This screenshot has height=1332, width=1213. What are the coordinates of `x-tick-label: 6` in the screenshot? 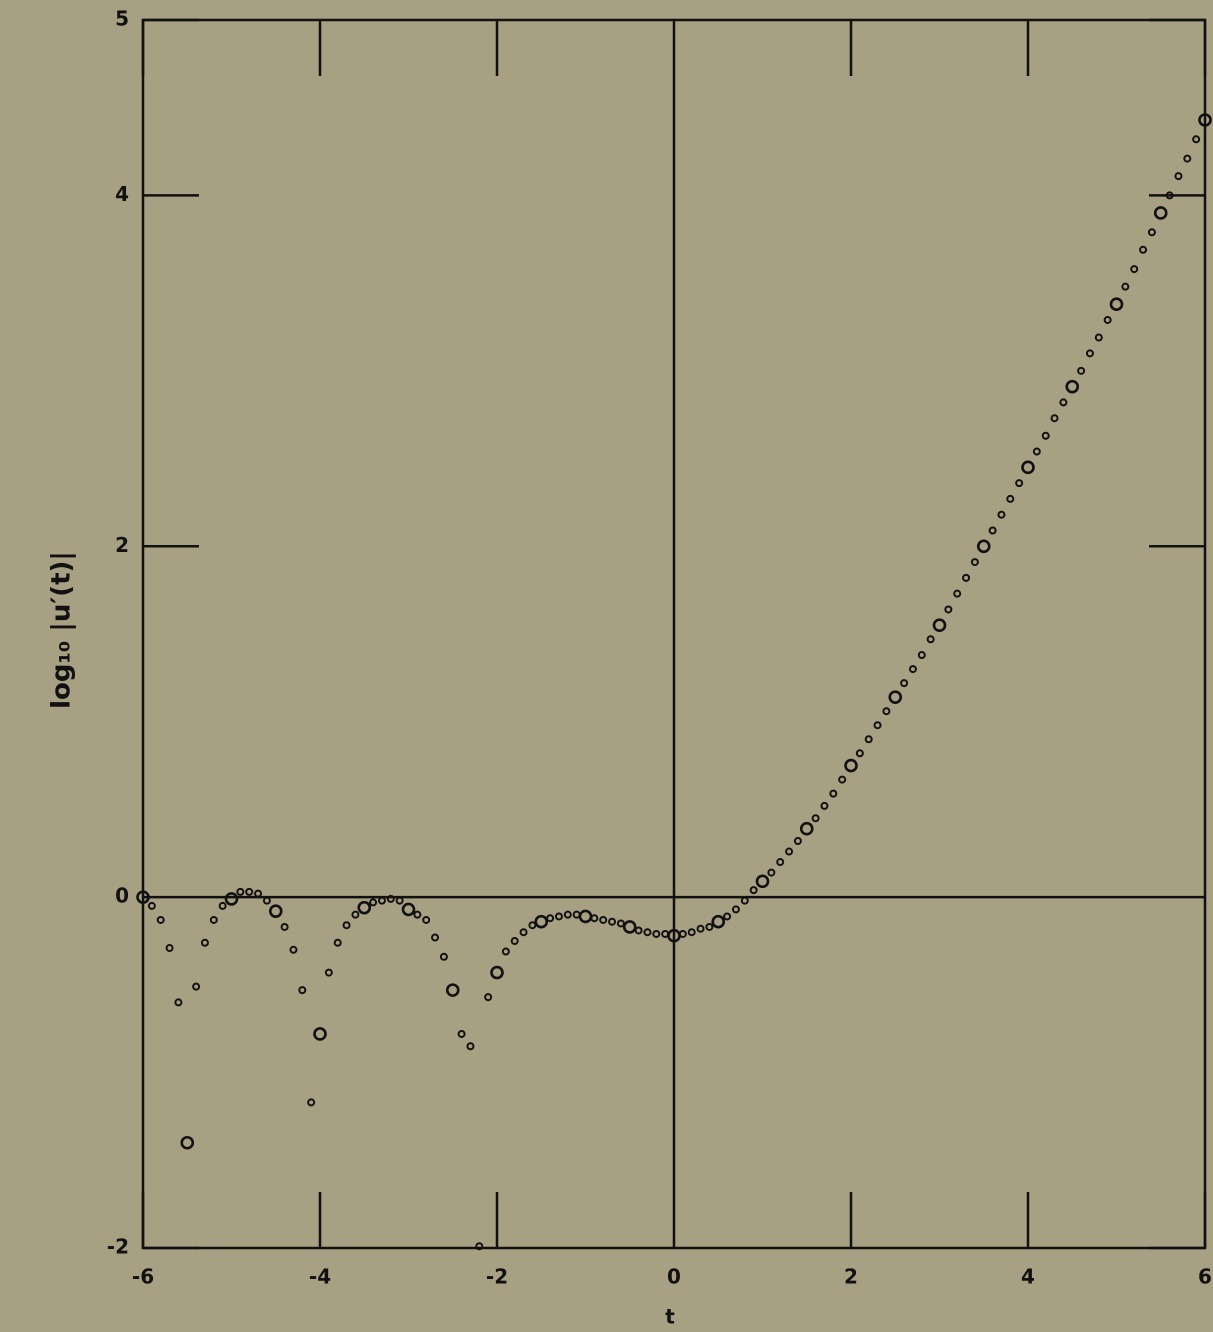 It's located at (1205, 1277).